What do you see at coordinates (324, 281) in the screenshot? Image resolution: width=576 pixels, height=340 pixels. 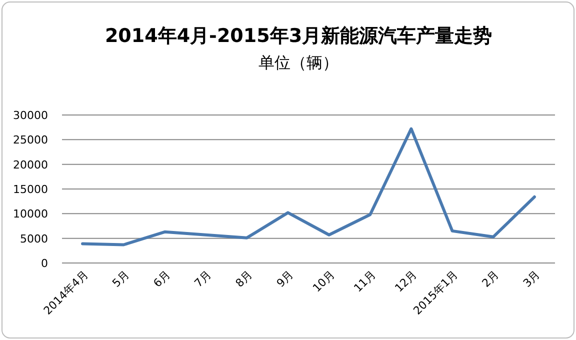 I see `x-tick-label: 10月` at bounding box center [324, 281].